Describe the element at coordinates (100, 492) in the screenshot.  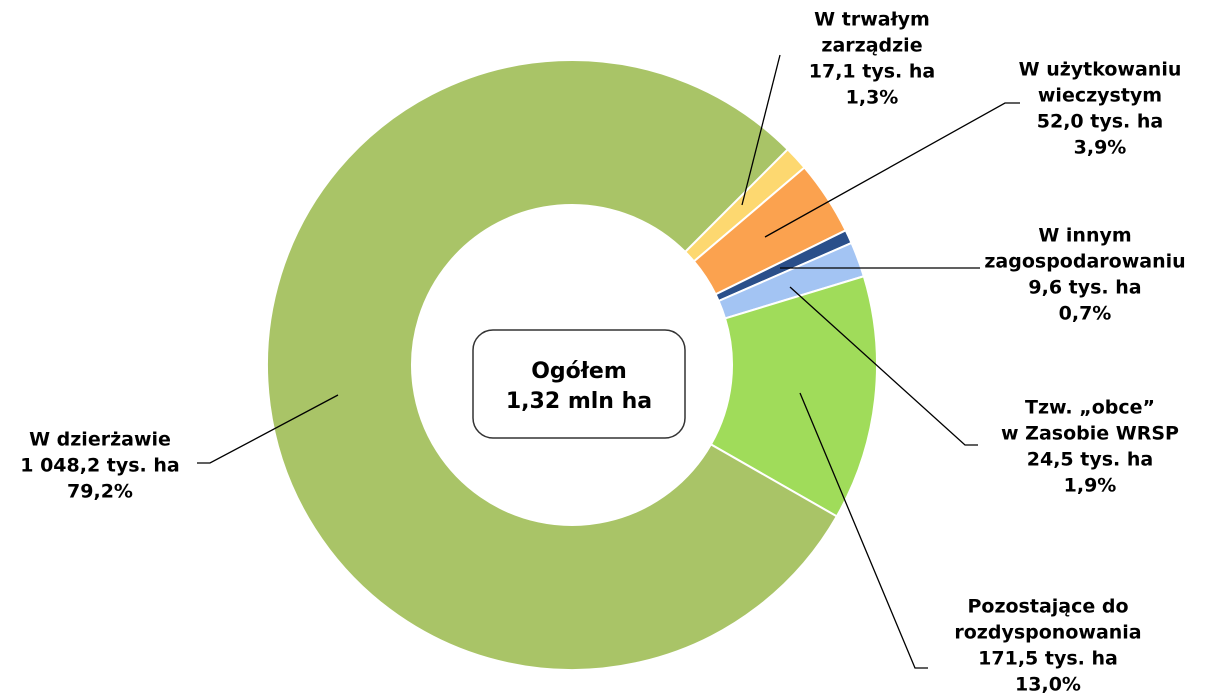
I see `percent-label: 79,2%` at that location.